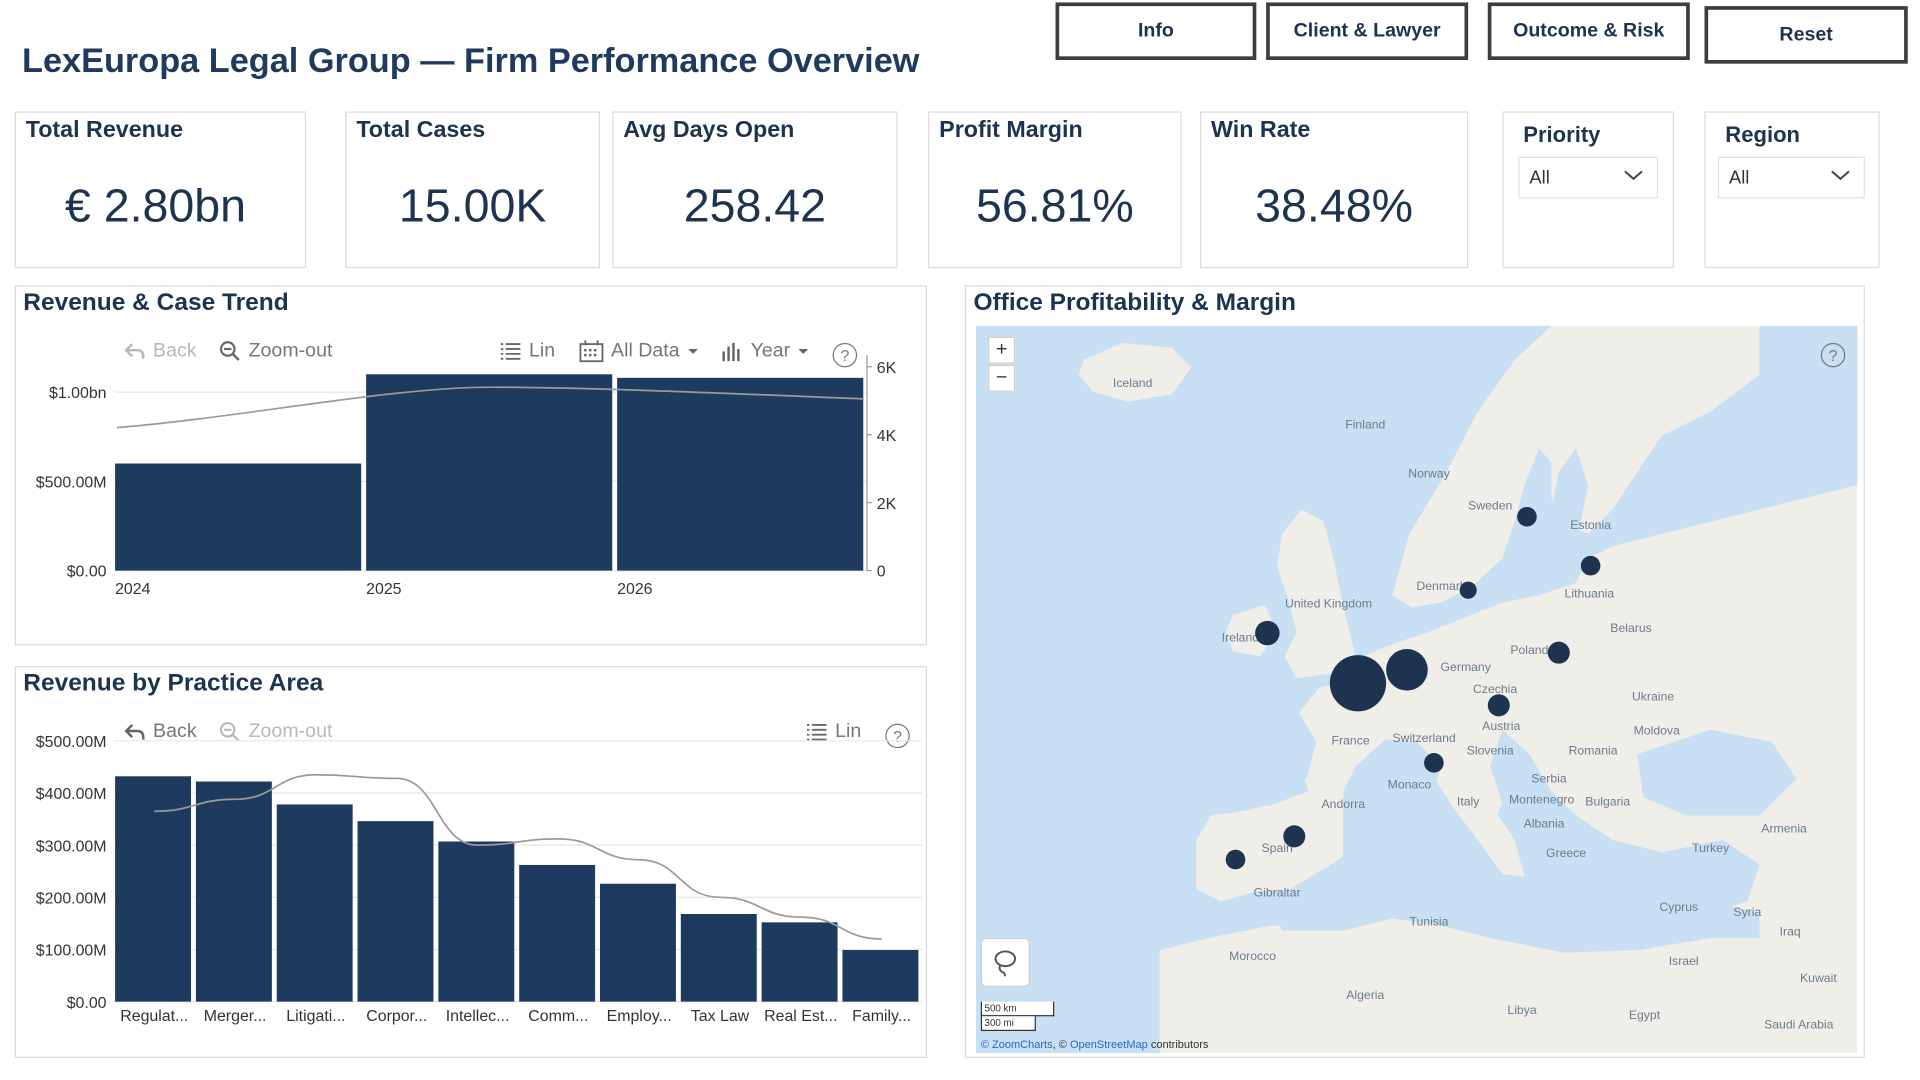 The width and height of the screenshot is (1920, 1080). What do you see at coordinates (1541, 799) in the screenshot?
I see `map-country-label: Montenegro` at bounding box center [1541, 799].